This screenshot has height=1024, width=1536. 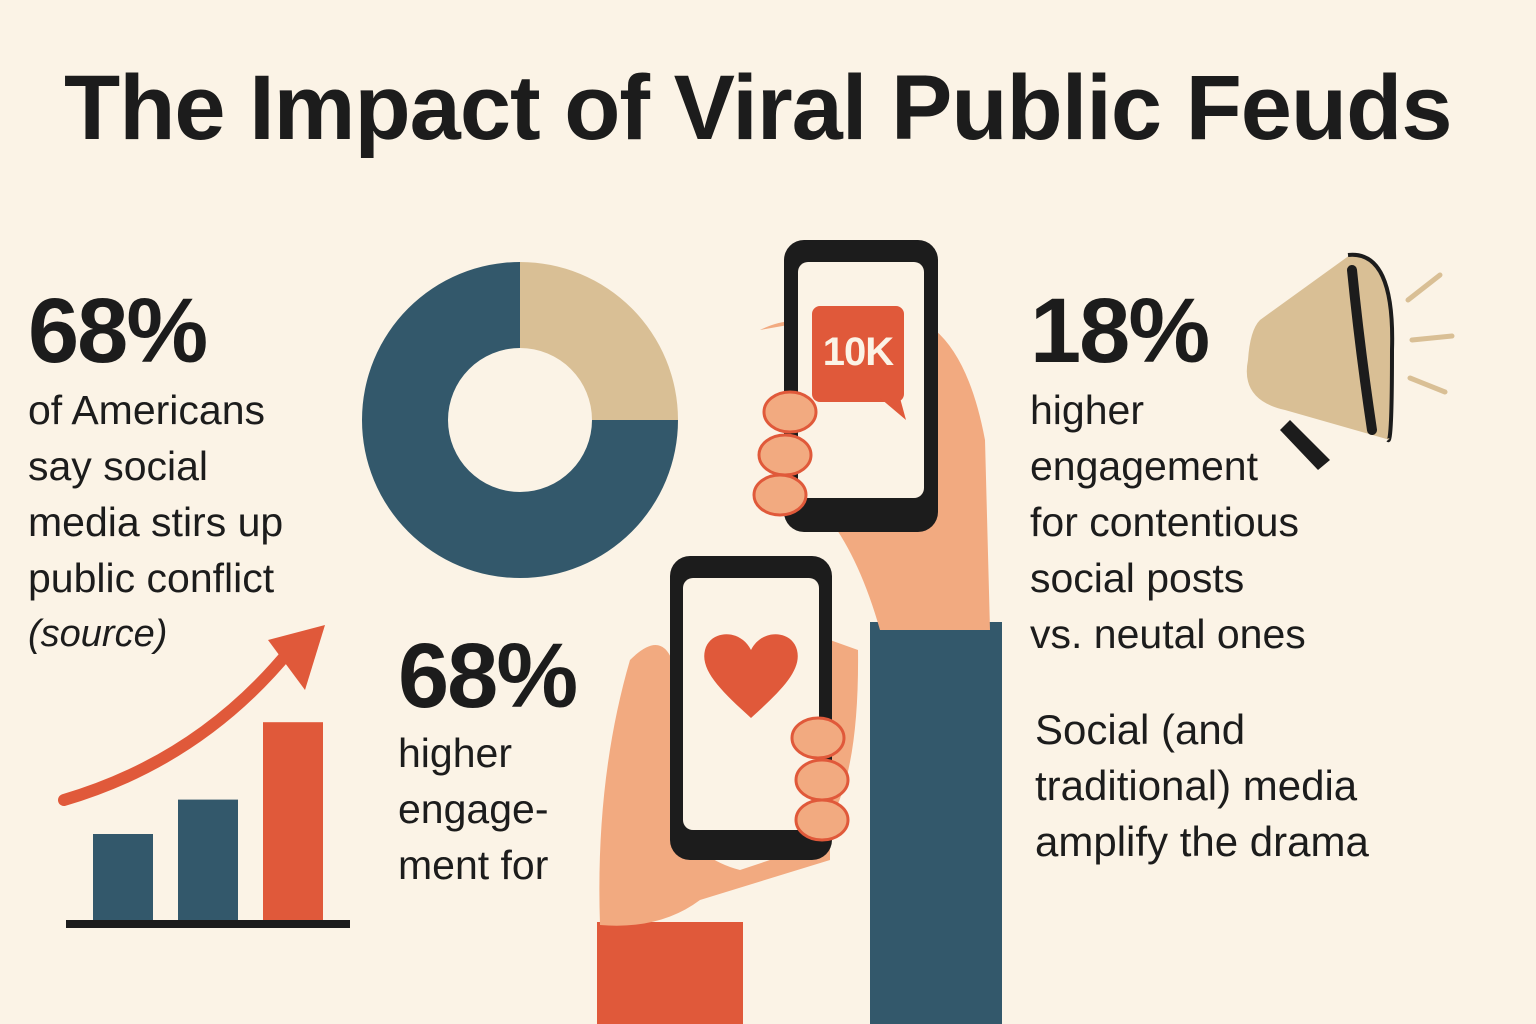 What do you see at coordinates (118, 466) in the screenshot?
I see `stat1-line: say social` at bounding box center [118, 466].